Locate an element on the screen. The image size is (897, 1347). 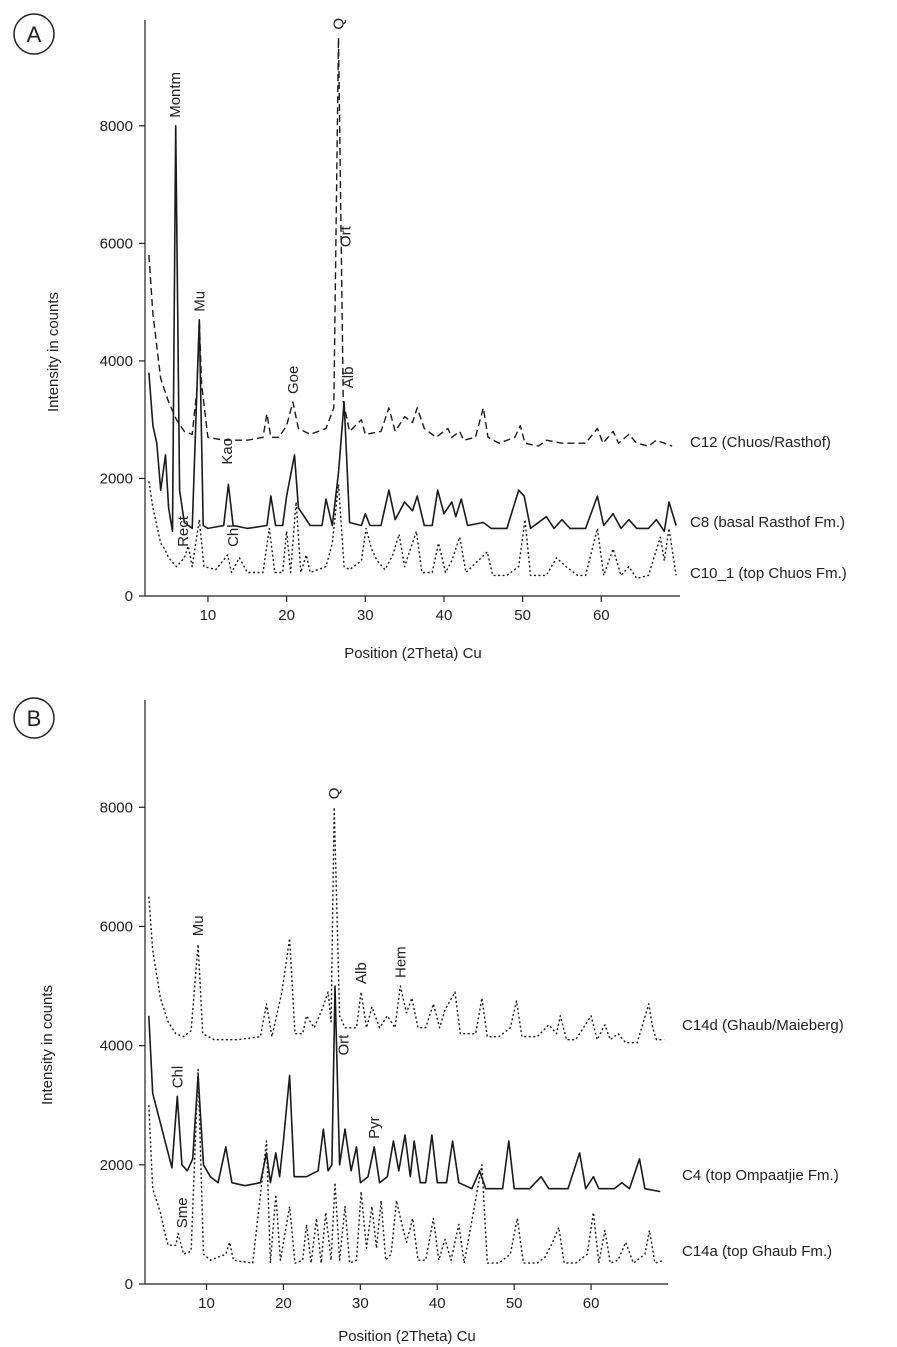
panel-a-letter: A is located at coordinates (34, 34).